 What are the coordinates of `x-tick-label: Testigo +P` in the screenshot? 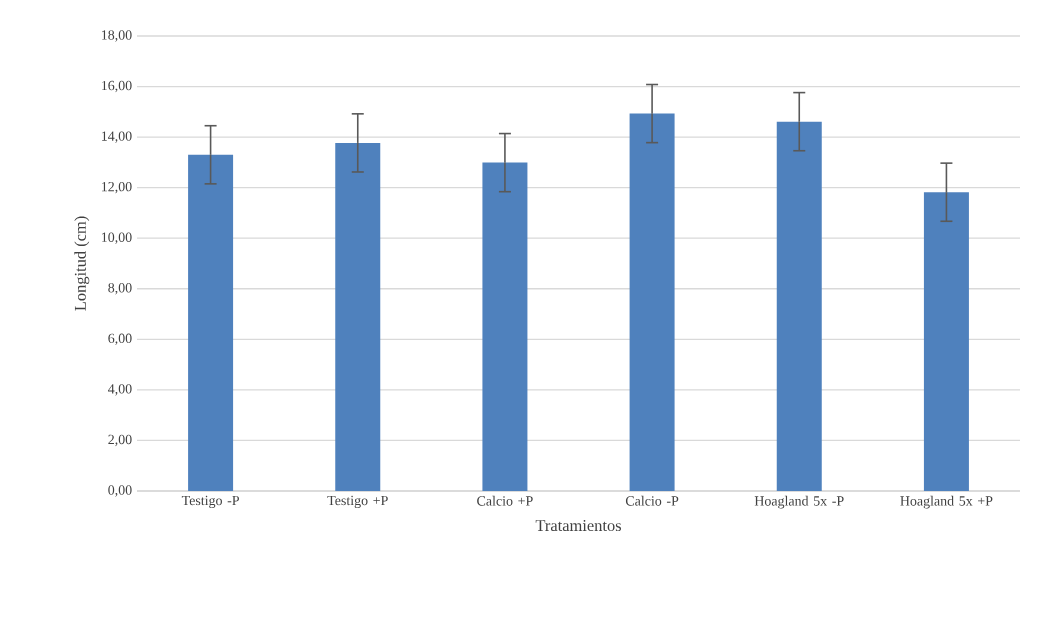 It's located at (357, 502).